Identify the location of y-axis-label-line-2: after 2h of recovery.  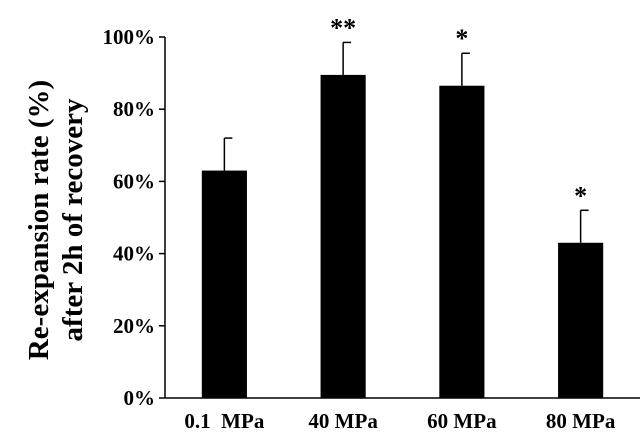
(73, 219).